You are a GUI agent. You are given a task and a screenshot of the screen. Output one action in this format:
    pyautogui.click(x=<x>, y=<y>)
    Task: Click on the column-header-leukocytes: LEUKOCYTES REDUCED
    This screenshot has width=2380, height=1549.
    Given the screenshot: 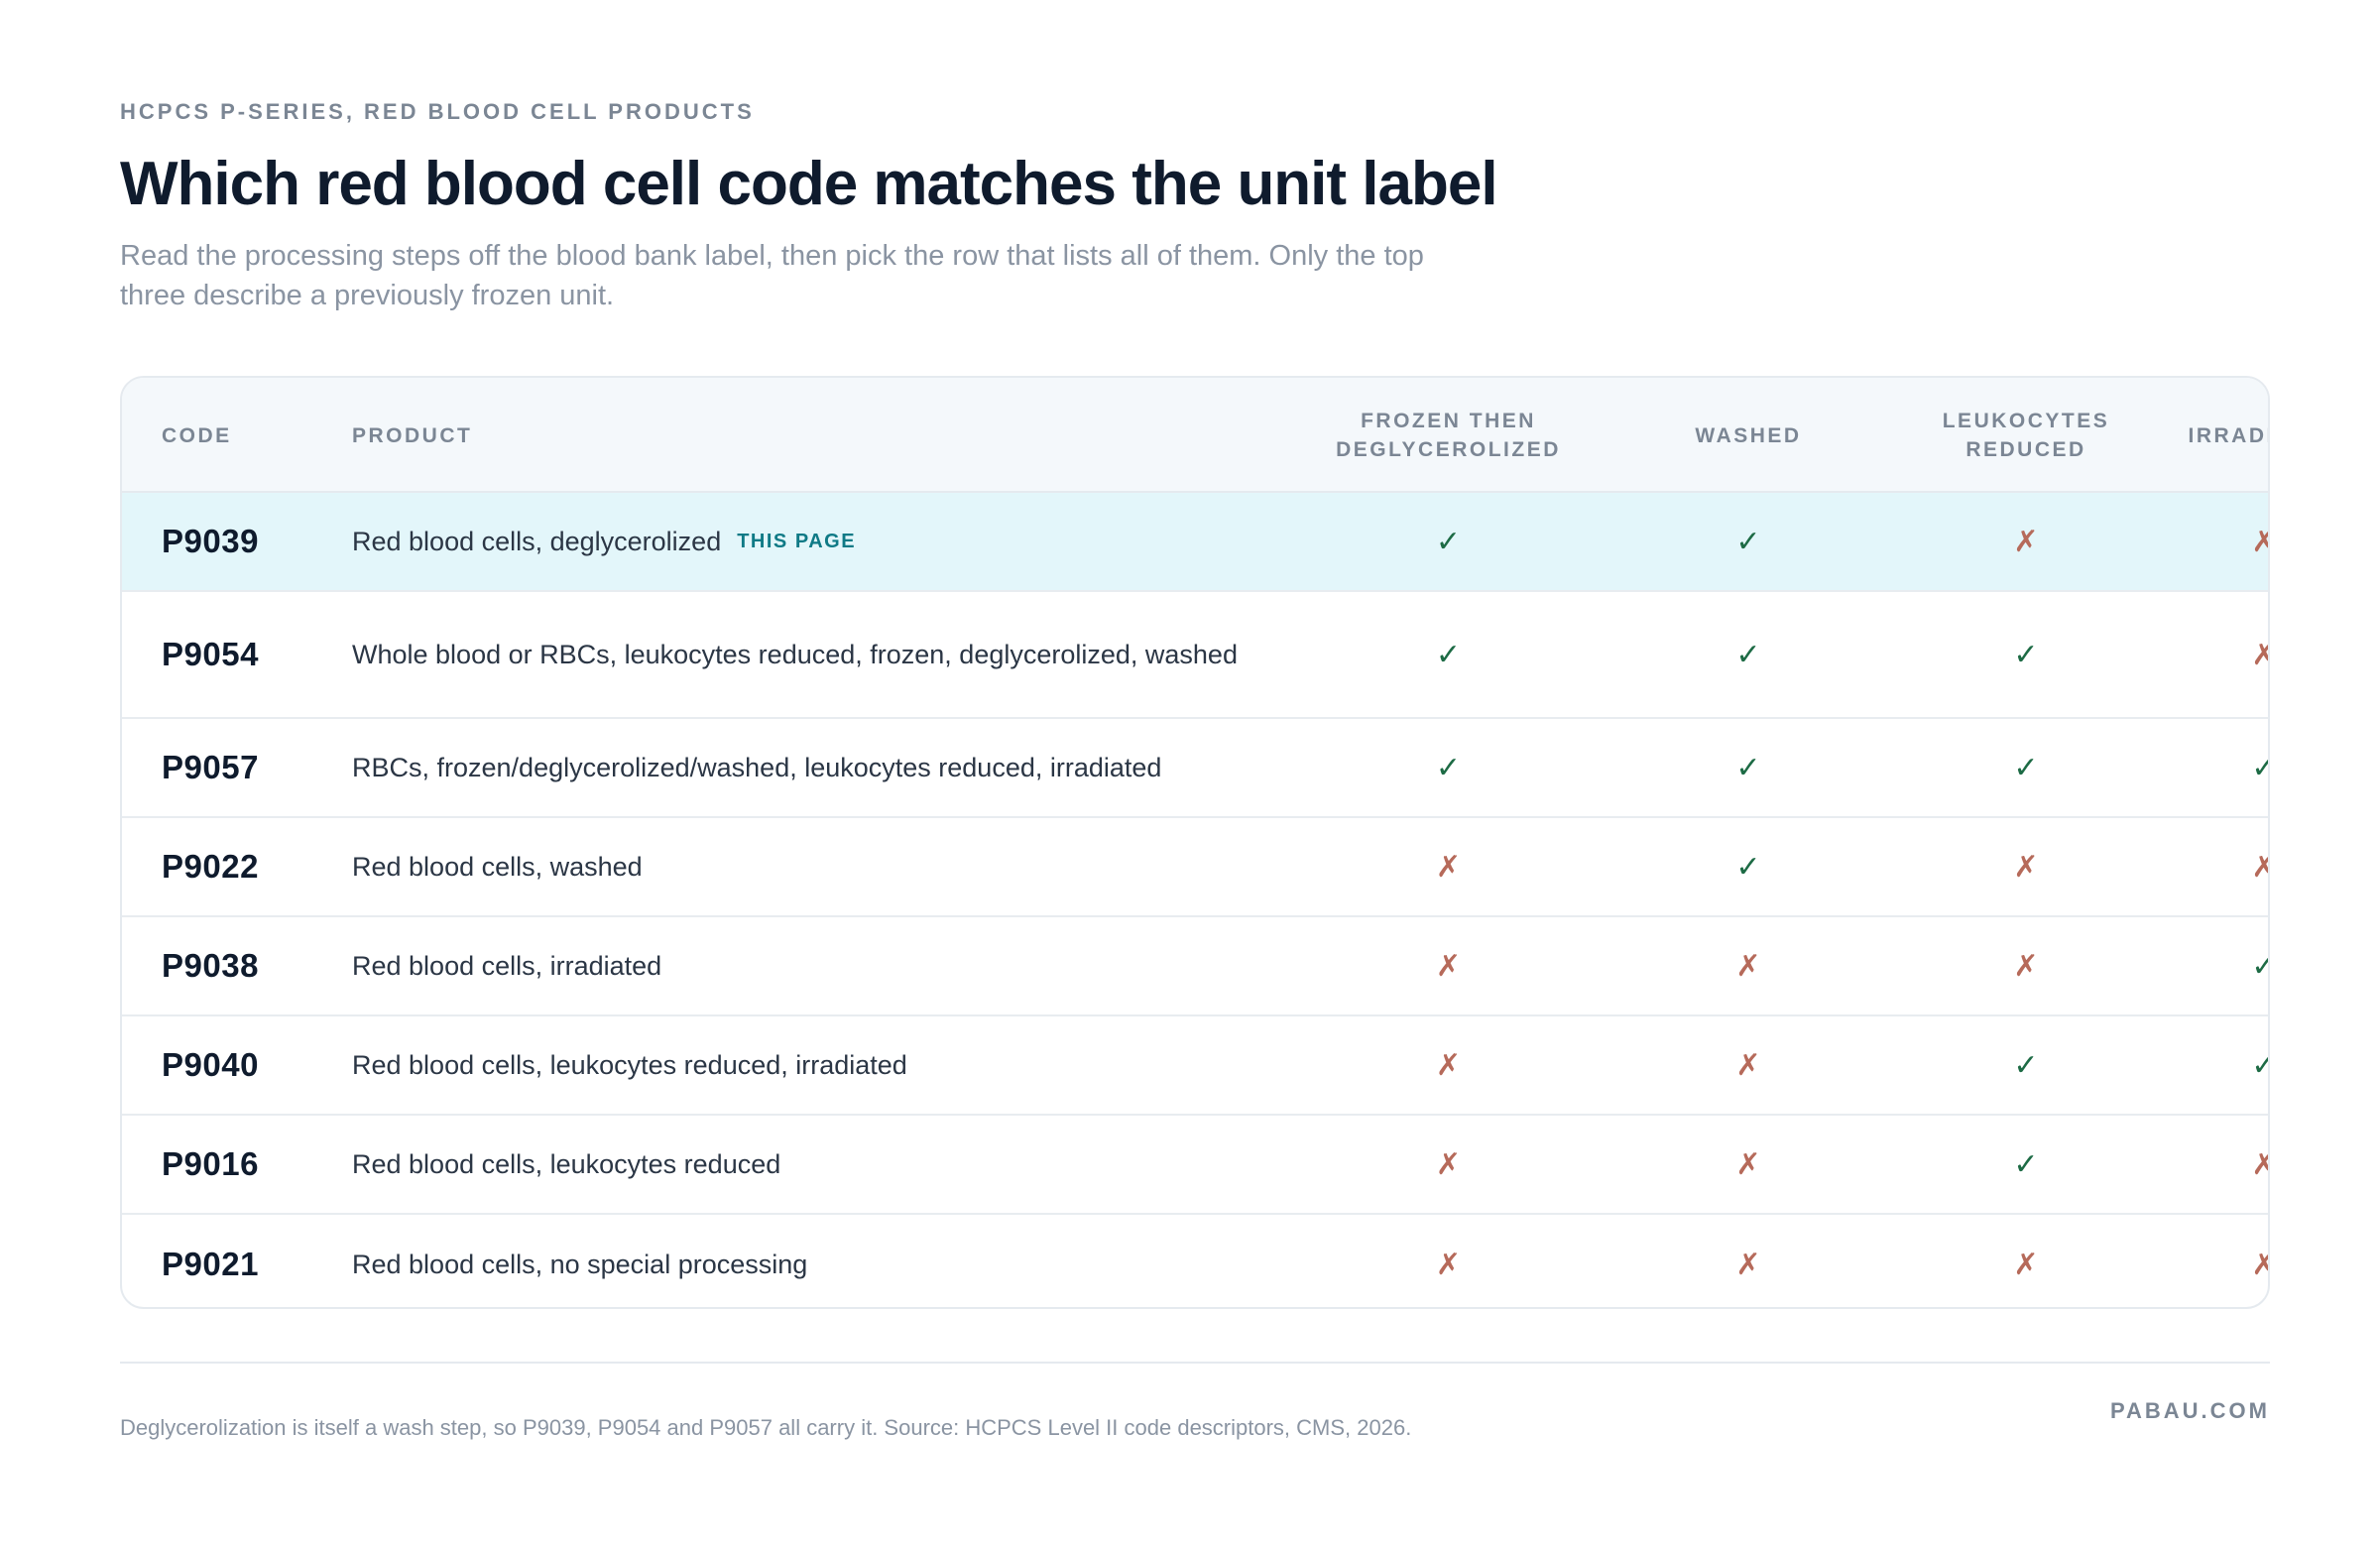 What is the action you would take?
    pyautogui.click(x=2026, y=435)
    